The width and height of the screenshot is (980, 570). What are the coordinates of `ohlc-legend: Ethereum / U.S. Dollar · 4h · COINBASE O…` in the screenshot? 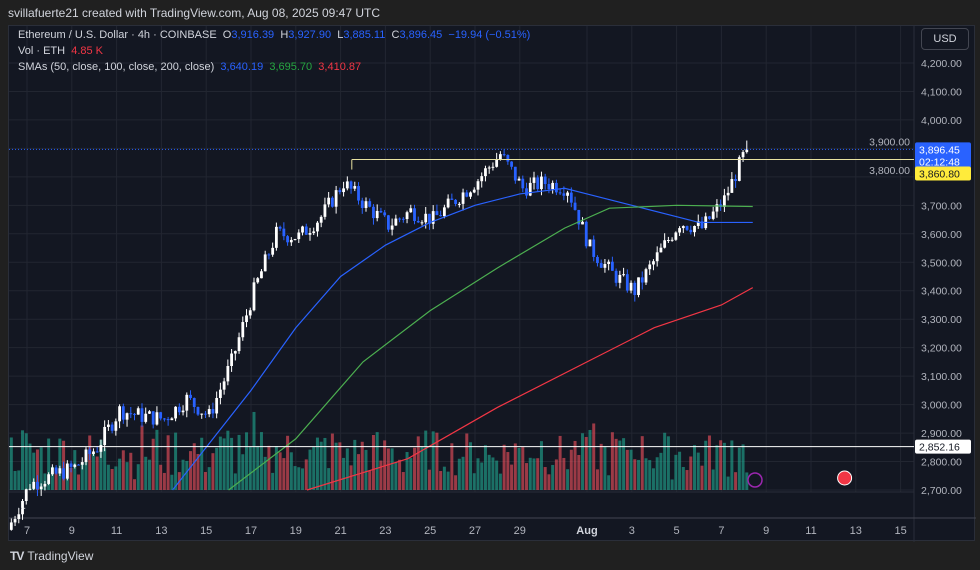 It's located at (274, 35).